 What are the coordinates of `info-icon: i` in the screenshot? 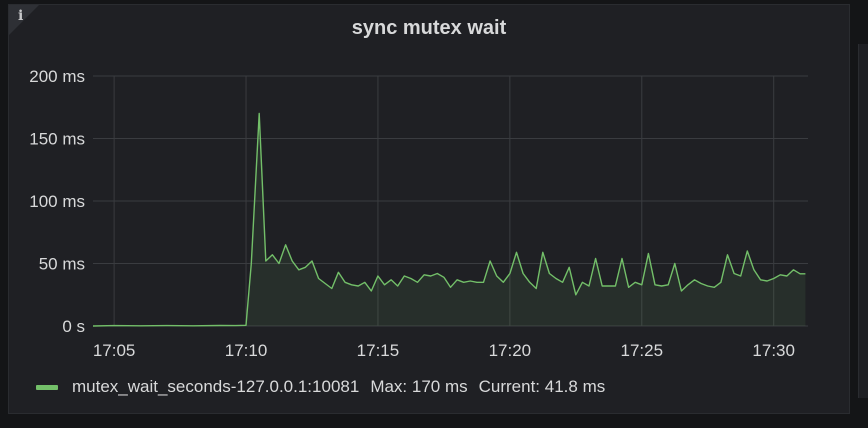 It's located at (21, 16).